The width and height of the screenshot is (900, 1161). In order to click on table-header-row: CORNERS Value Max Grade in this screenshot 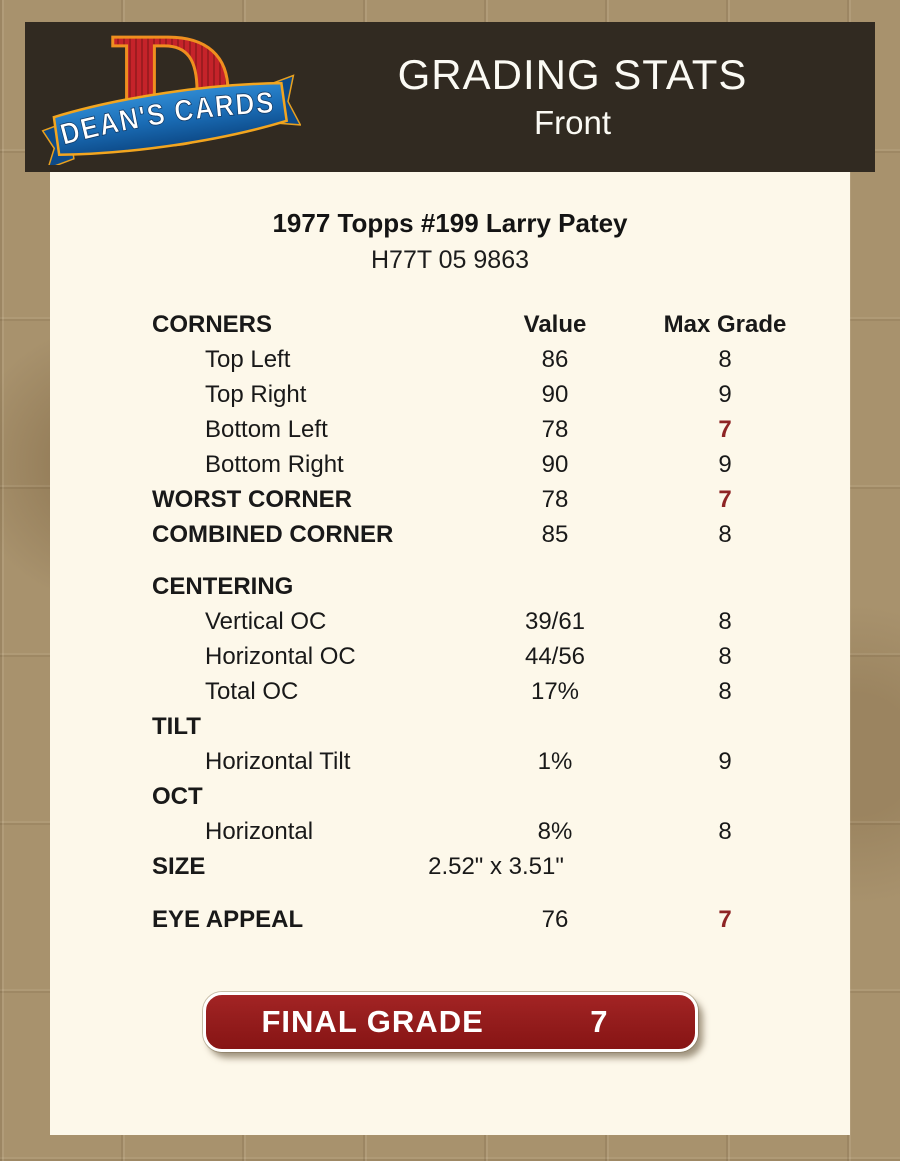, I will do `click(486, 324)`.